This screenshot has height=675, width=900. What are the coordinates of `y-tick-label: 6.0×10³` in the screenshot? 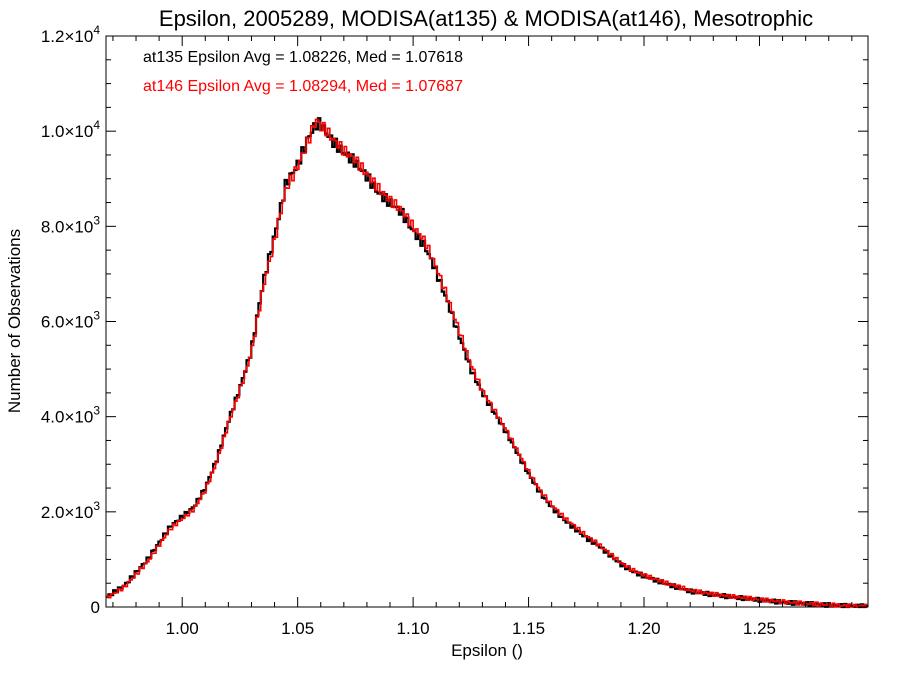 It's located at (70, 320).